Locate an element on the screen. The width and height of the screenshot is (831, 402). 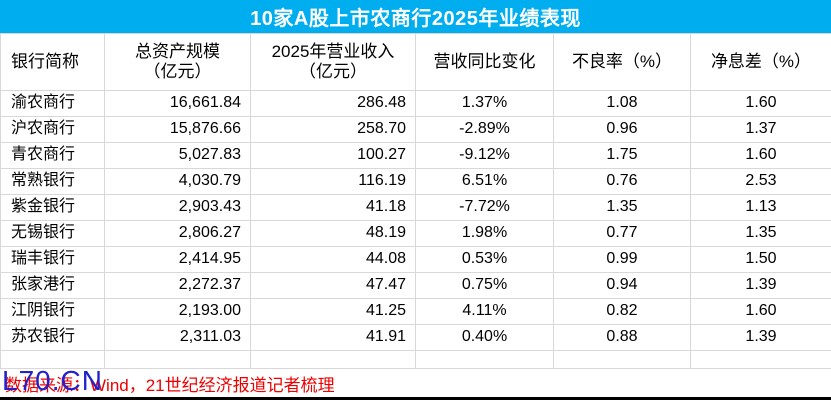
value-cell: 5,027.83 is located at coordinates (177, 155).